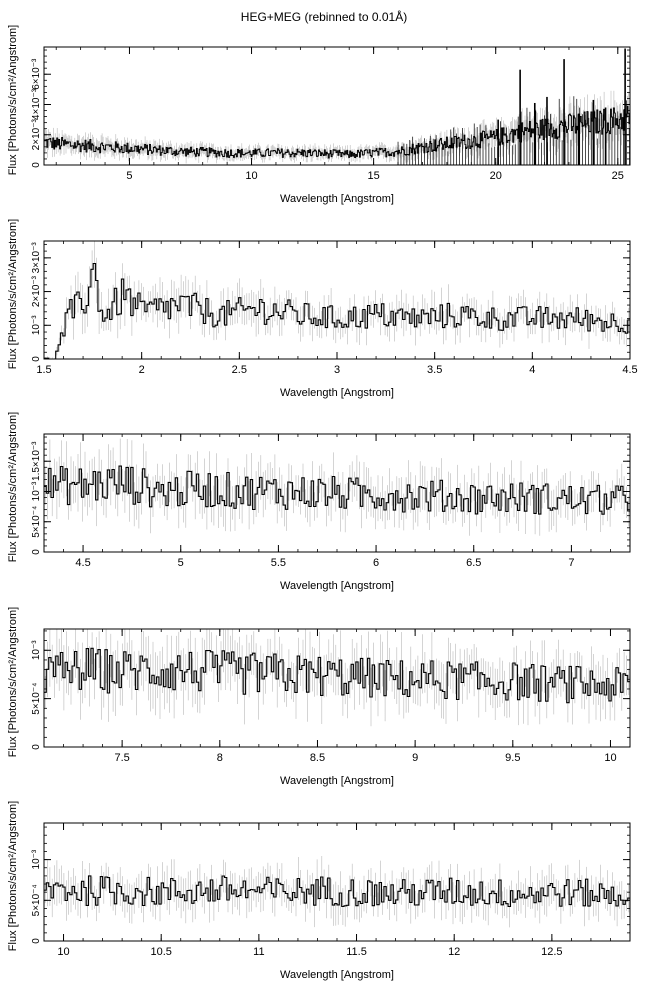 Image resolution: width=648 pixels, height=991 pixels. I want to click on x-tick-label: 9.5, so click(512, 758).